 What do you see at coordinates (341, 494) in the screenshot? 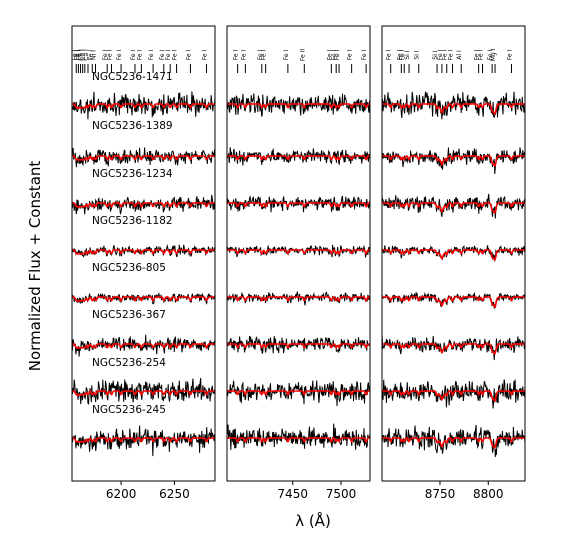
I see `x-tick-label: 7500` at bounding box center [341, 494].